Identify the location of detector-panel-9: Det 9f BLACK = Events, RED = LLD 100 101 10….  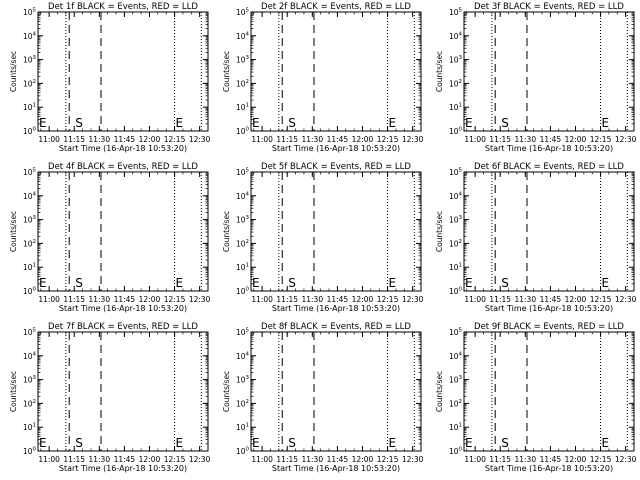
(536, 397).